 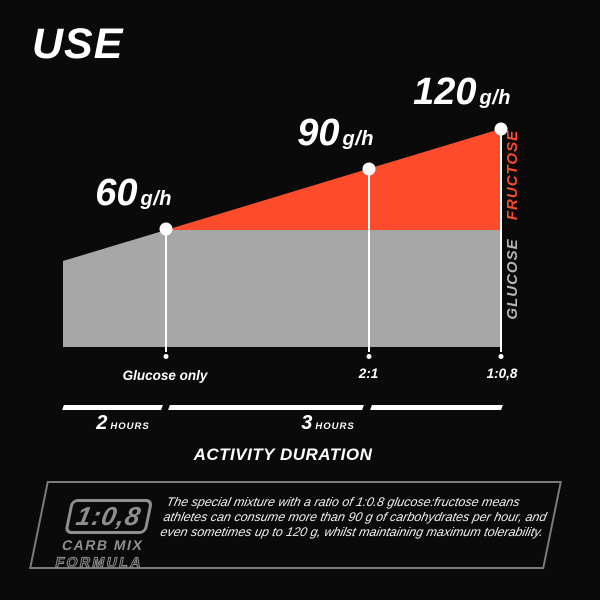 I want to click on x-axis-title: ACTIVITY DURATION, so click(x=283, y=454).